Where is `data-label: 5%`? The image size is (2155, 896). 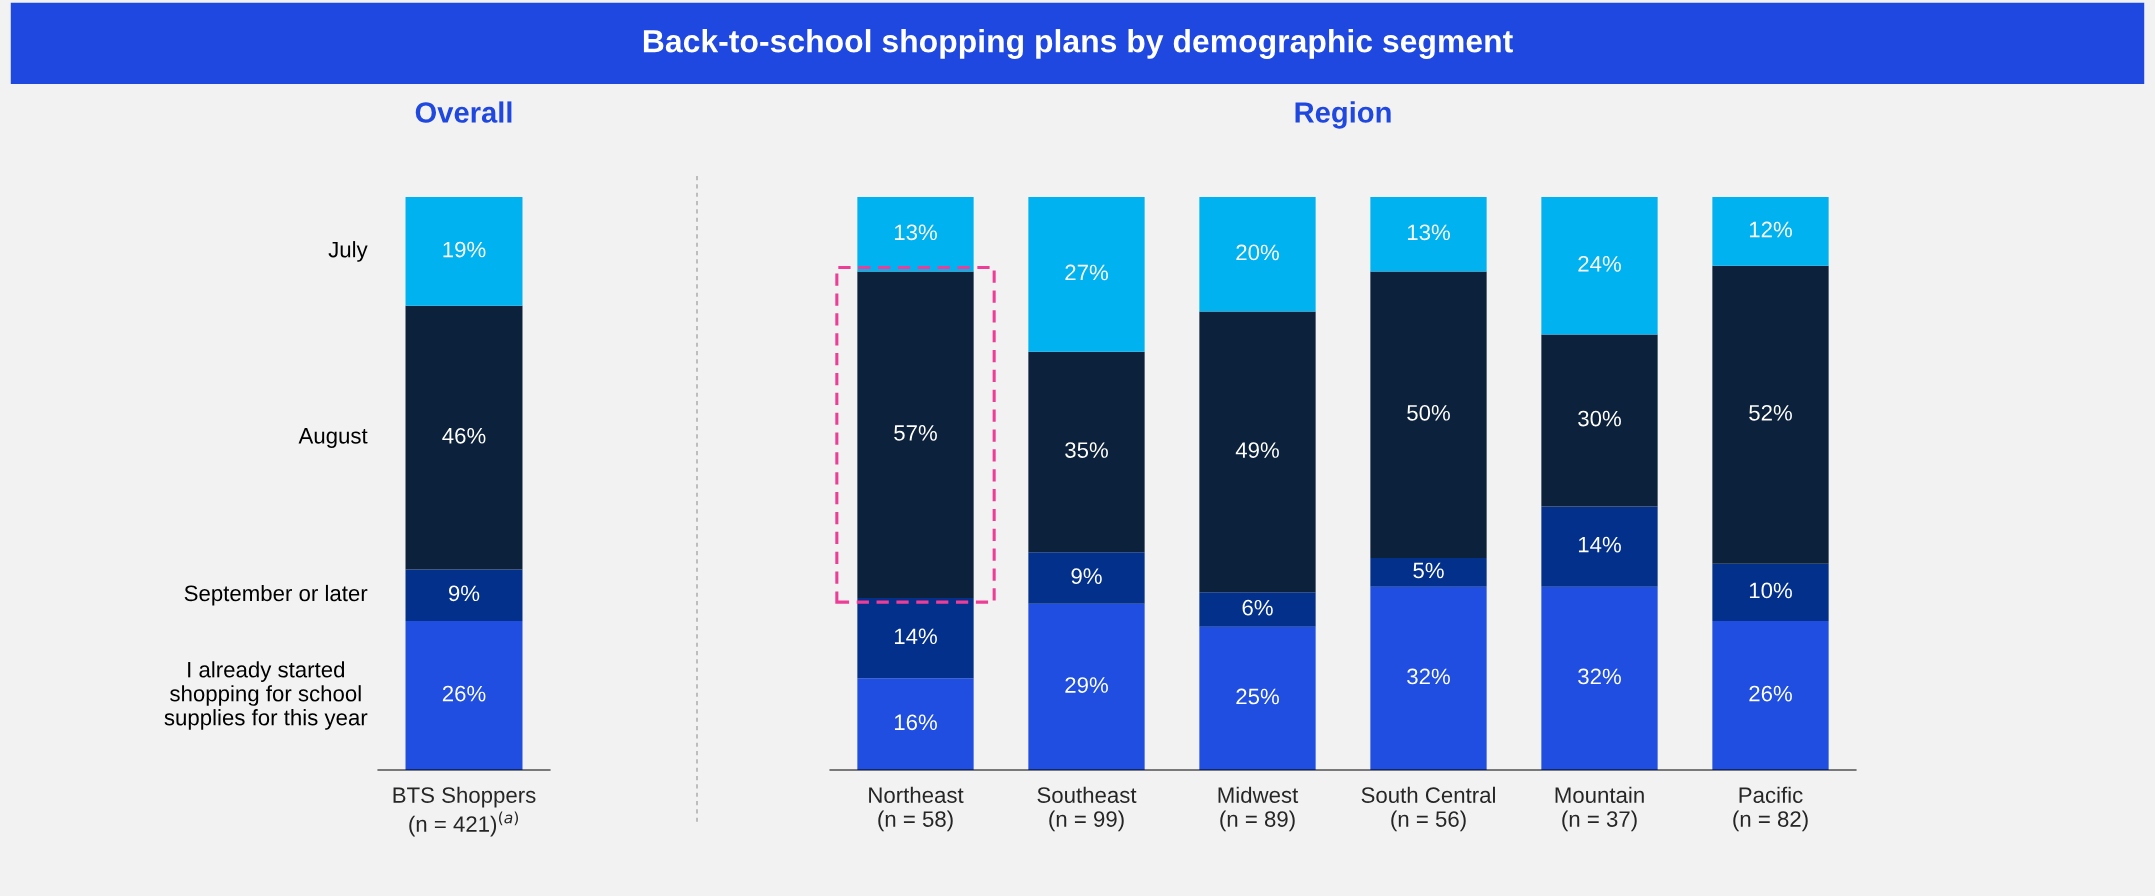 data-label: 5% is located at coordinates (1428, 570).